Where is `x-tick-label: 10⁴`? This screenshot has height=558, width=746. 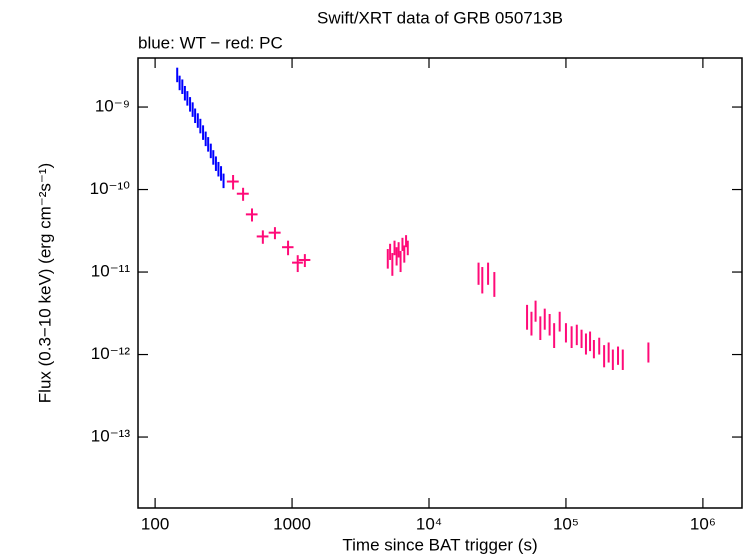
x-tick-label: 10⁴ is located at coordinates (429, 523).